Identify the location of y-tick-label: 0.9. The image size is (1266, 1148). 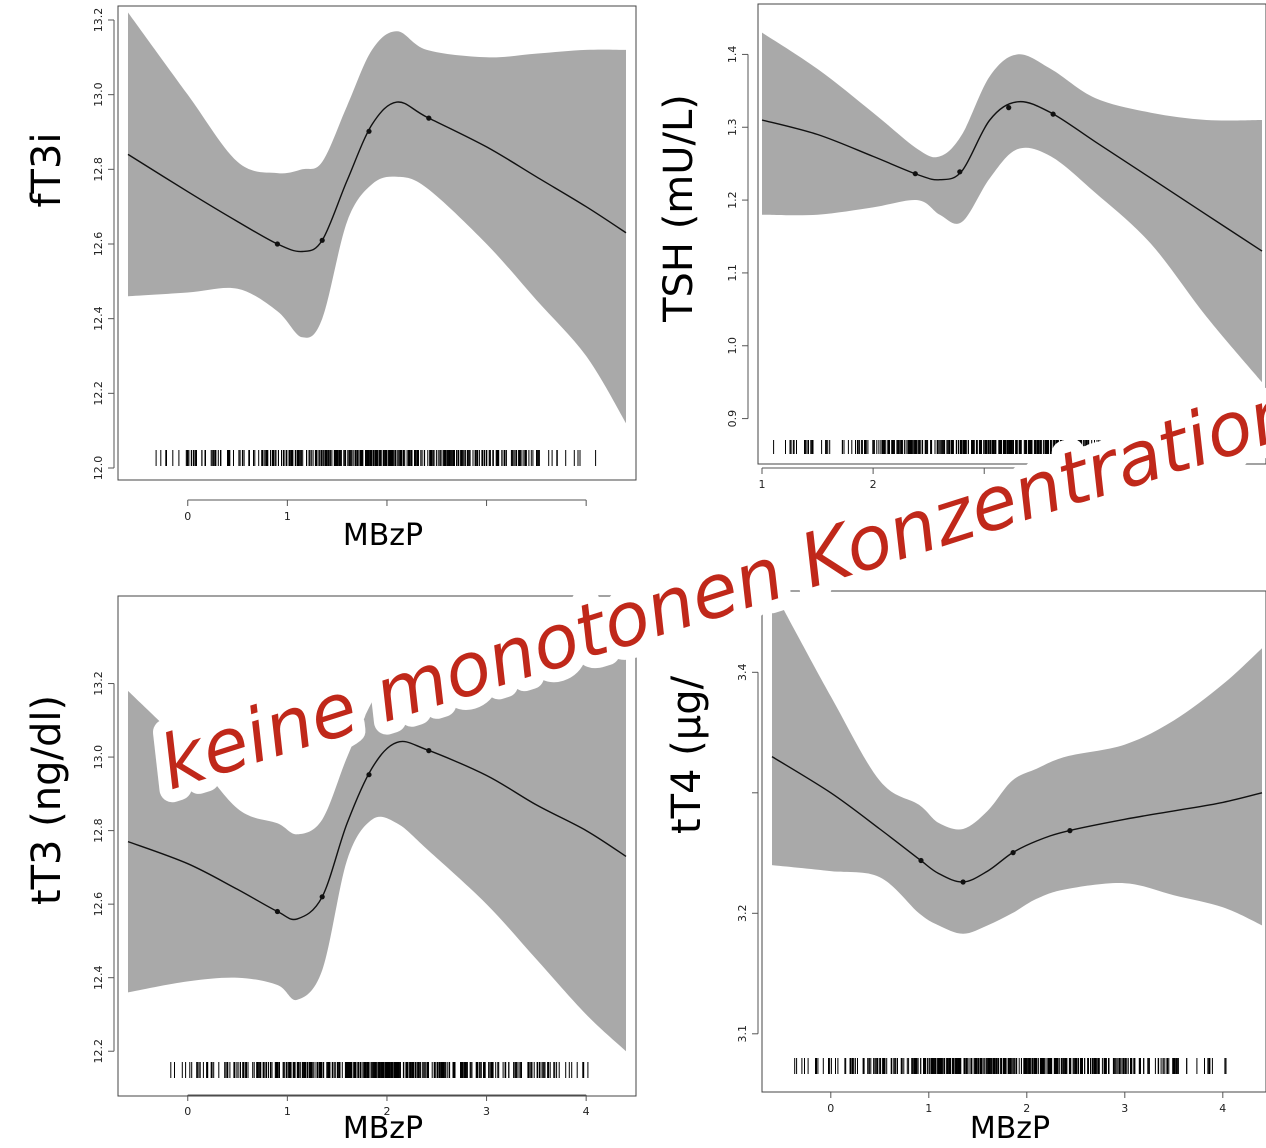
(732, 419).